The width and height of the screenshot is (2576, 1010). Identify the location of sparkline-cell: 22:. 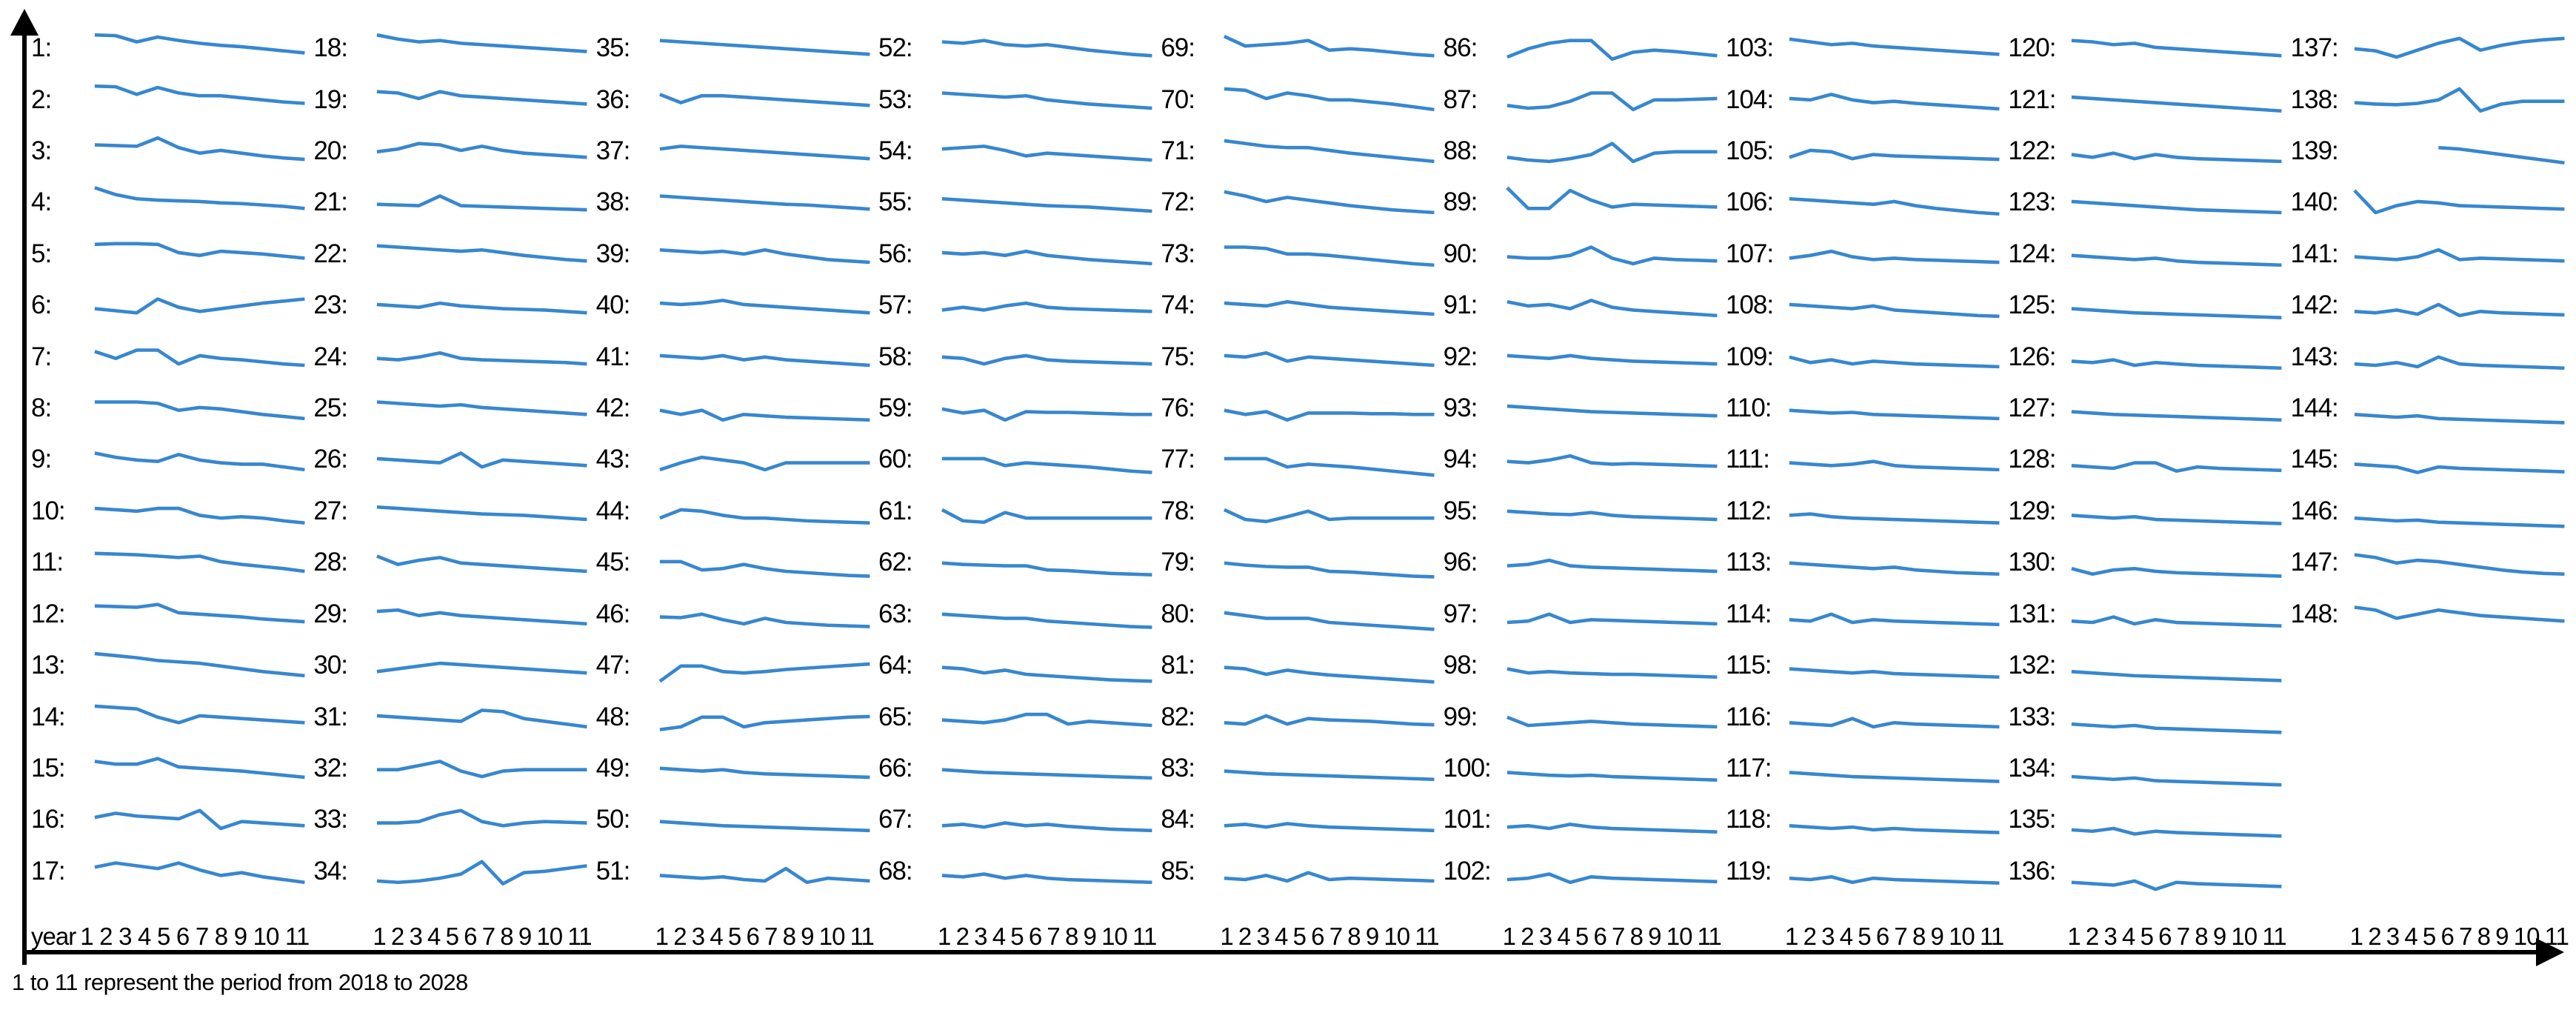
(452, 253).